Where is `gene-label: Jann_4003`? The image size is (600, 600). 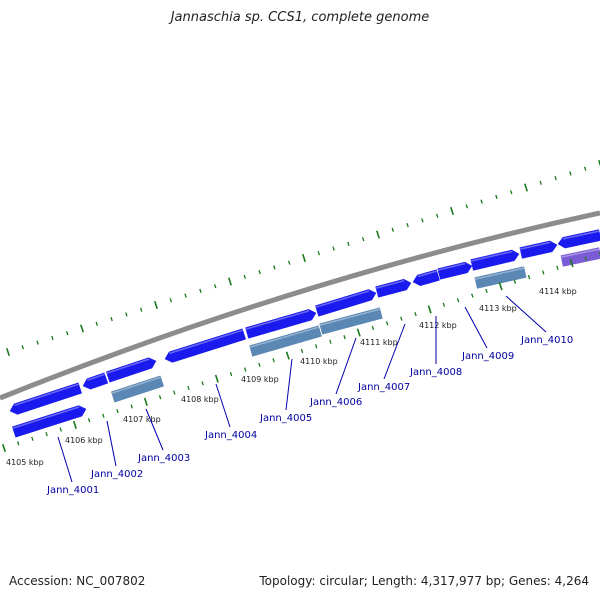 gene-label: Jann_4003 is located at coordinates (163, 458).